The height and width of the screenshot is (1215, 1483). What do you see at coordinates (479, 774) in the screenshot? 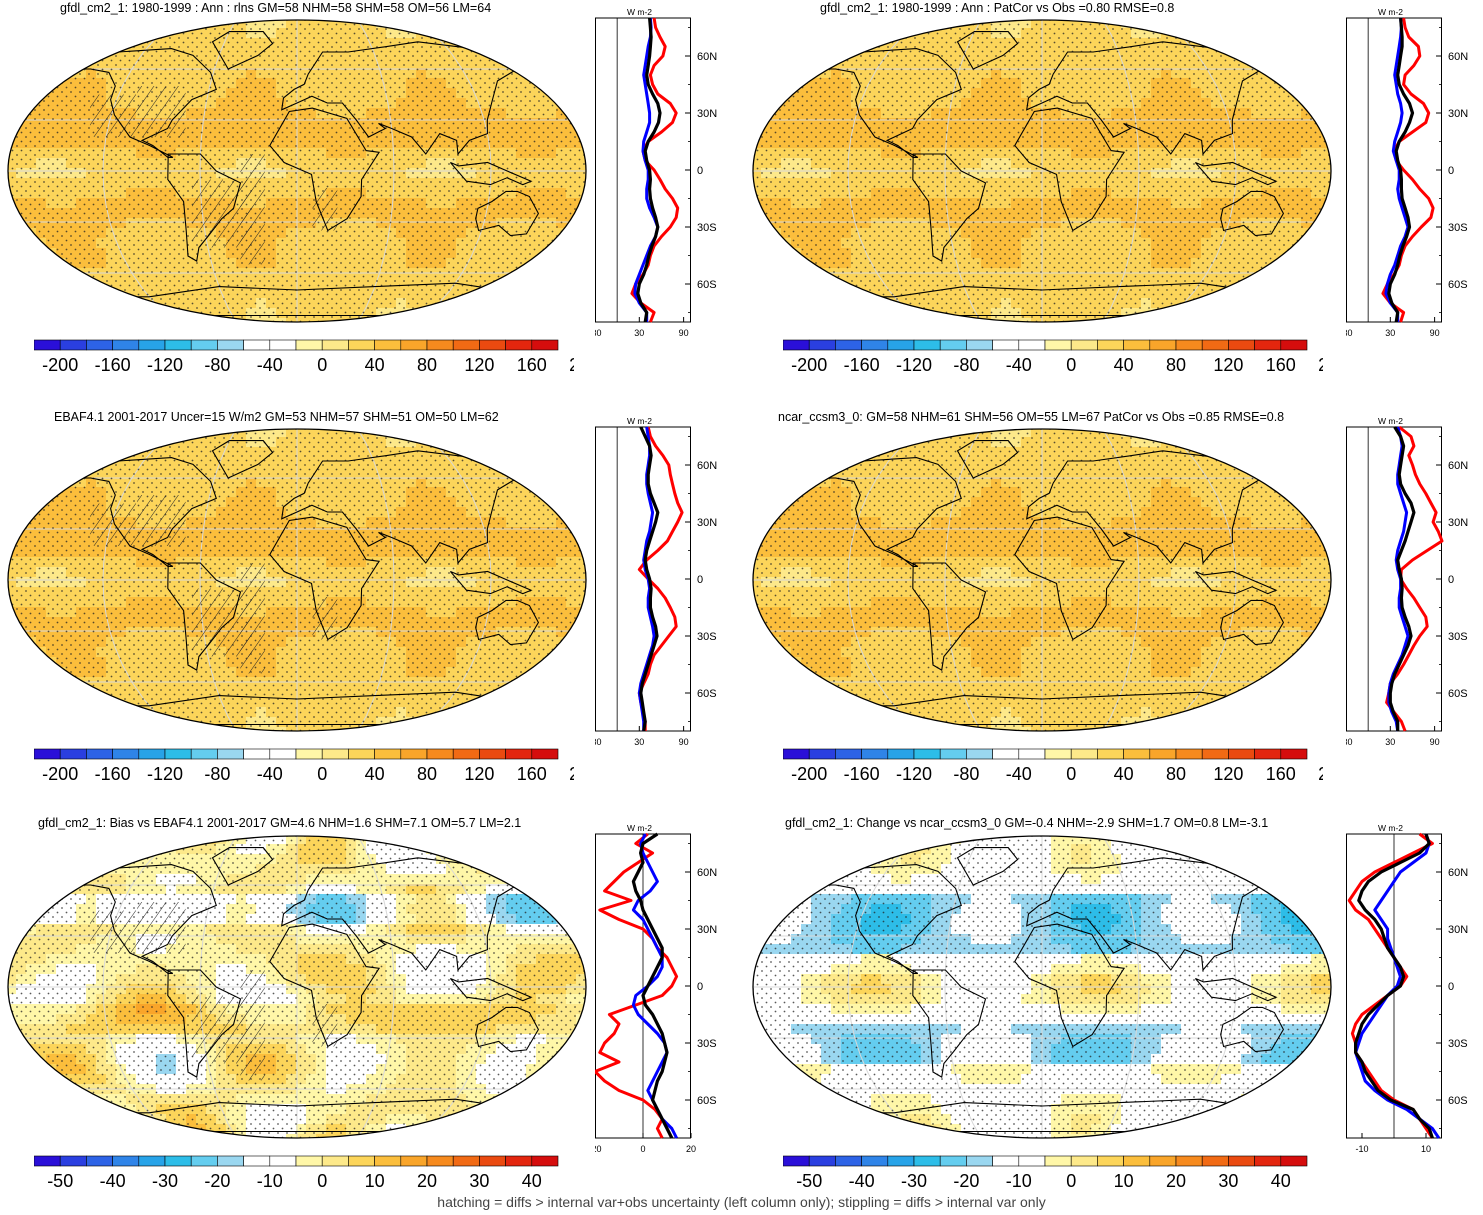
I see `colorbar-3-label-9: 120` at bounding box center [479, 774].